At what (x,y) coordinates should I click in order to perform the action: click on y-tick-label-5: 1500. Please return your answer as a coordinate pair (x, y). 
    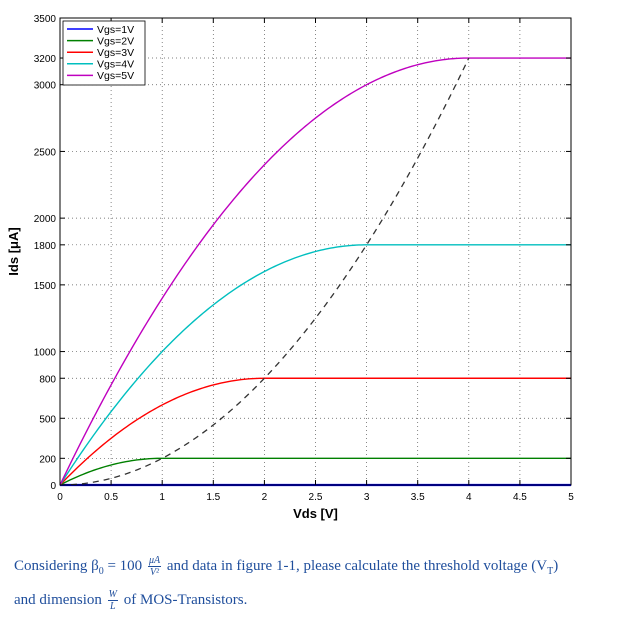
    Looking at the image, I should click on (45, 286).